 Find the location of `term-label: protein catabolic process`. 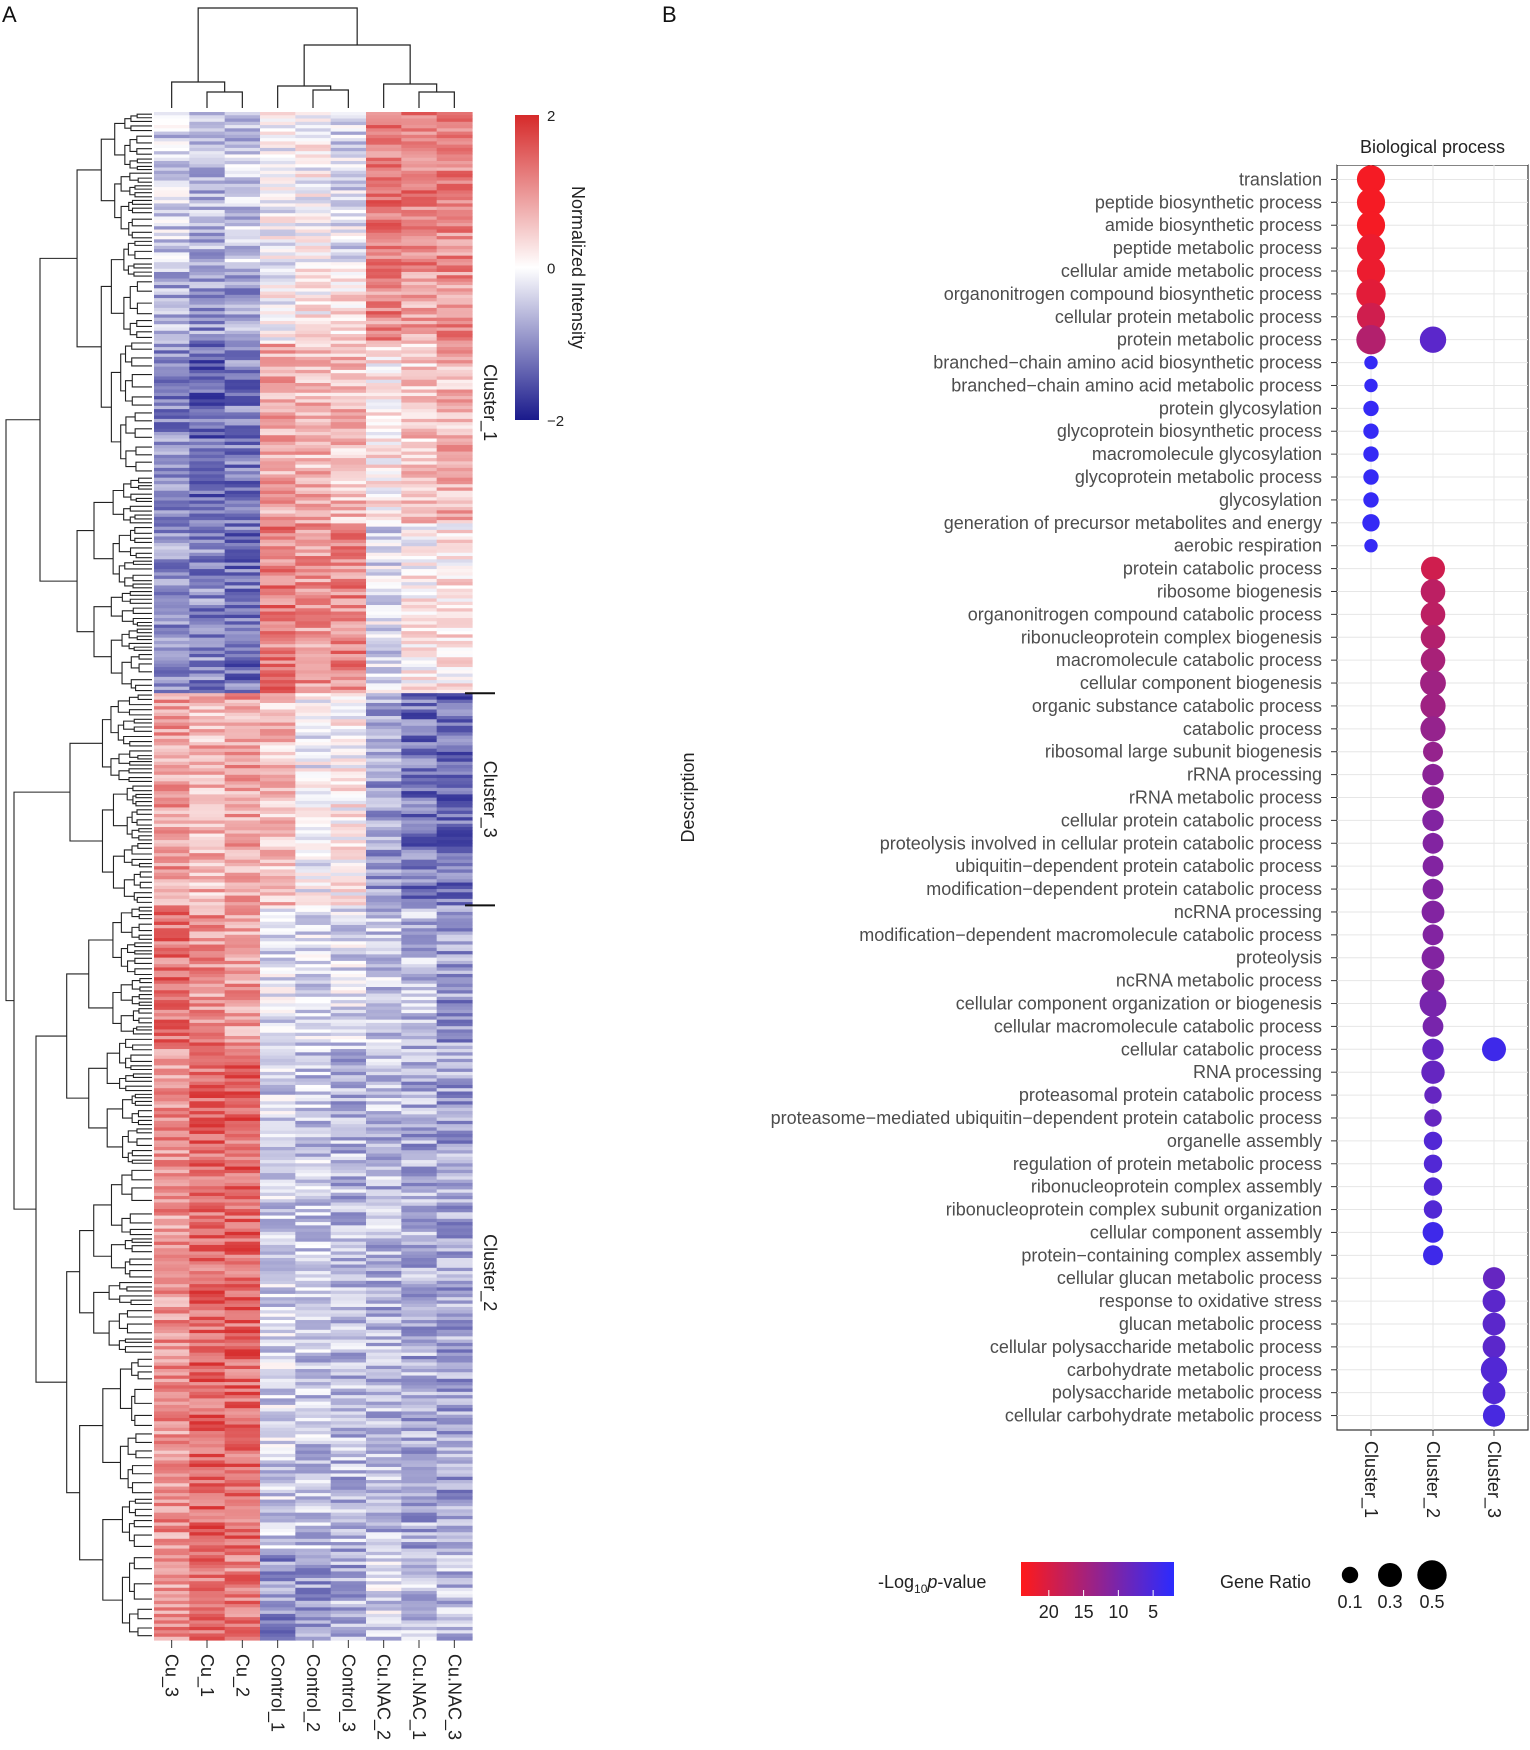

term-label: protein catabolic process is located at coordinates (1222, 569).